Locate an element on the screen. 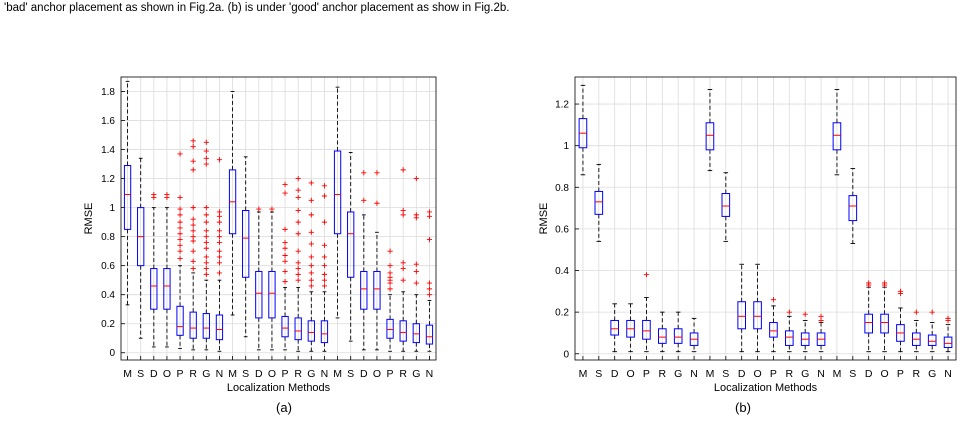 Image resolution: width=976 pixels, height=431 pixels. panel-b-xlabel: Localization Methods is located at coordinates (766, 388).